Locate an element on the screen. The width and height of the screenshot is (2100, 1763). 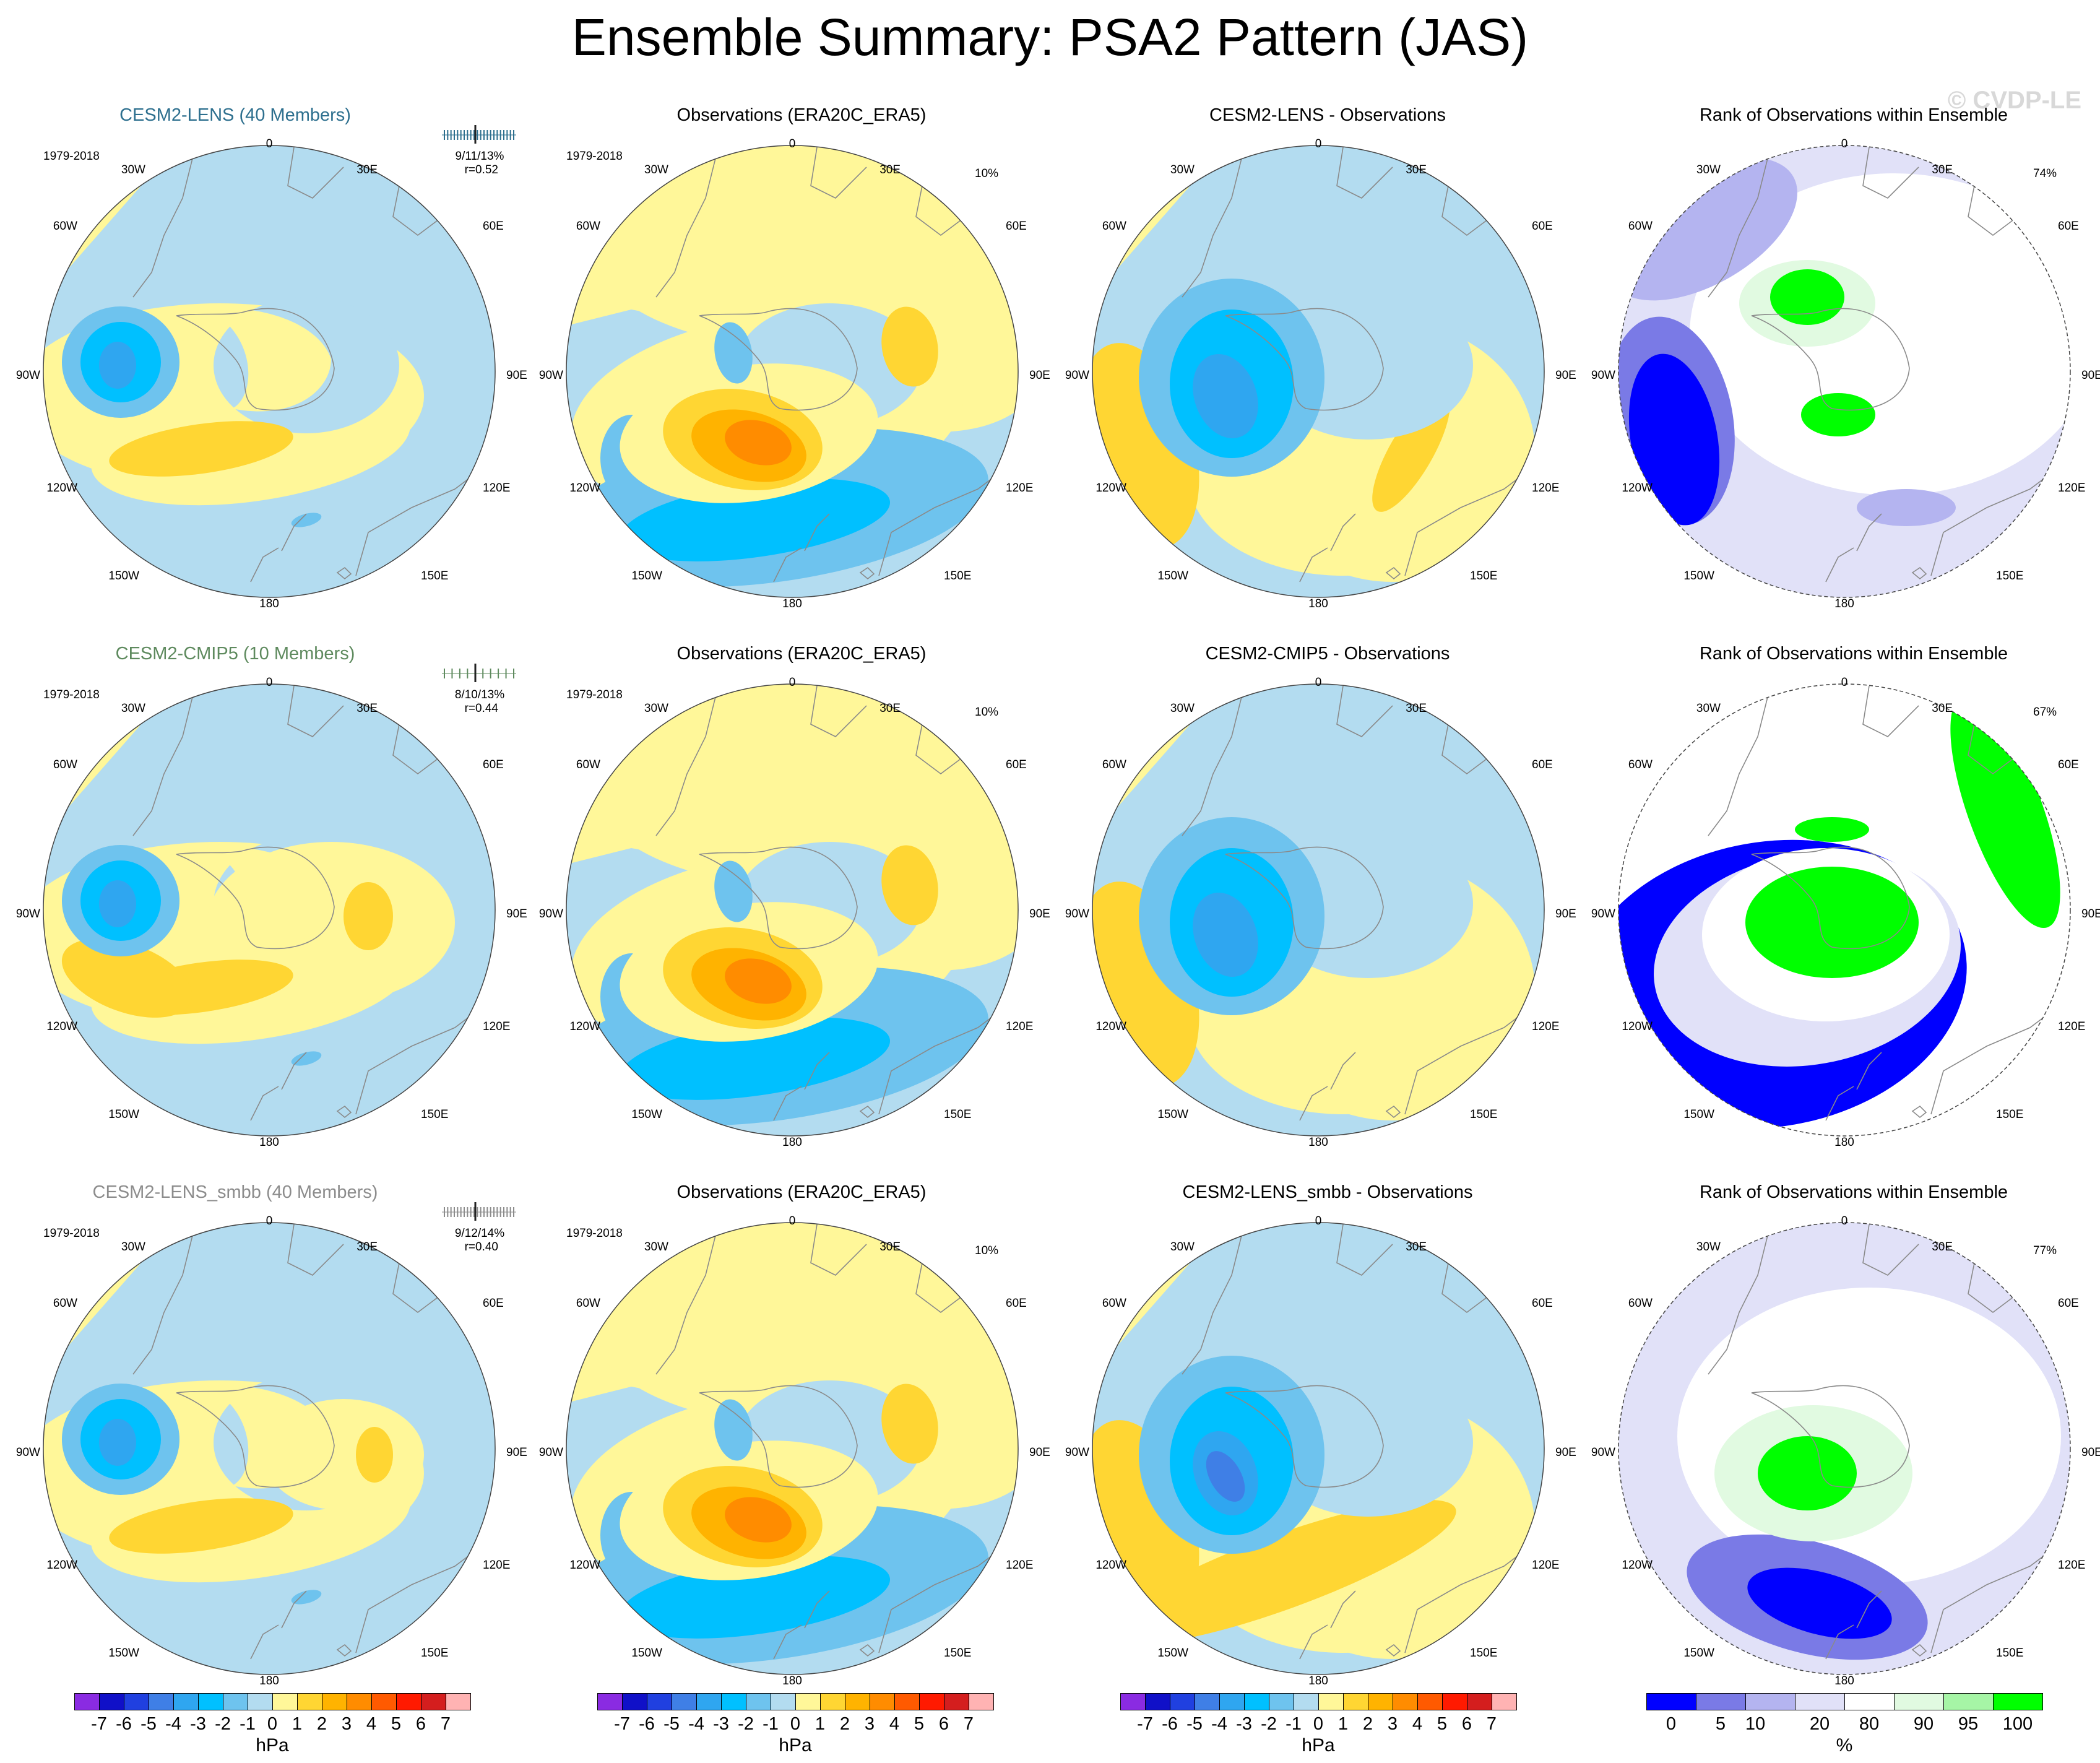
main-title: Ensemble Summary: PSA2 Pattern (JAS) is located at coordinates (1050, 37).